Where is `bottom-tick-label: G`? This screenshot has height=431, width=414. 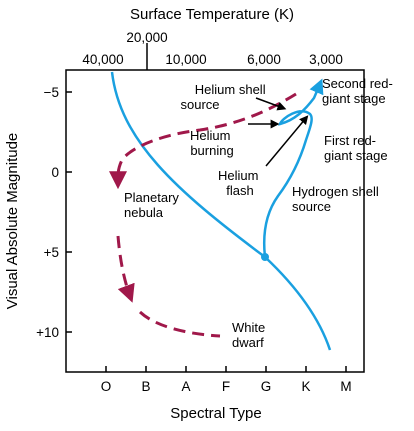 bottom-tick-label: G is located at coordinates (266, 386).